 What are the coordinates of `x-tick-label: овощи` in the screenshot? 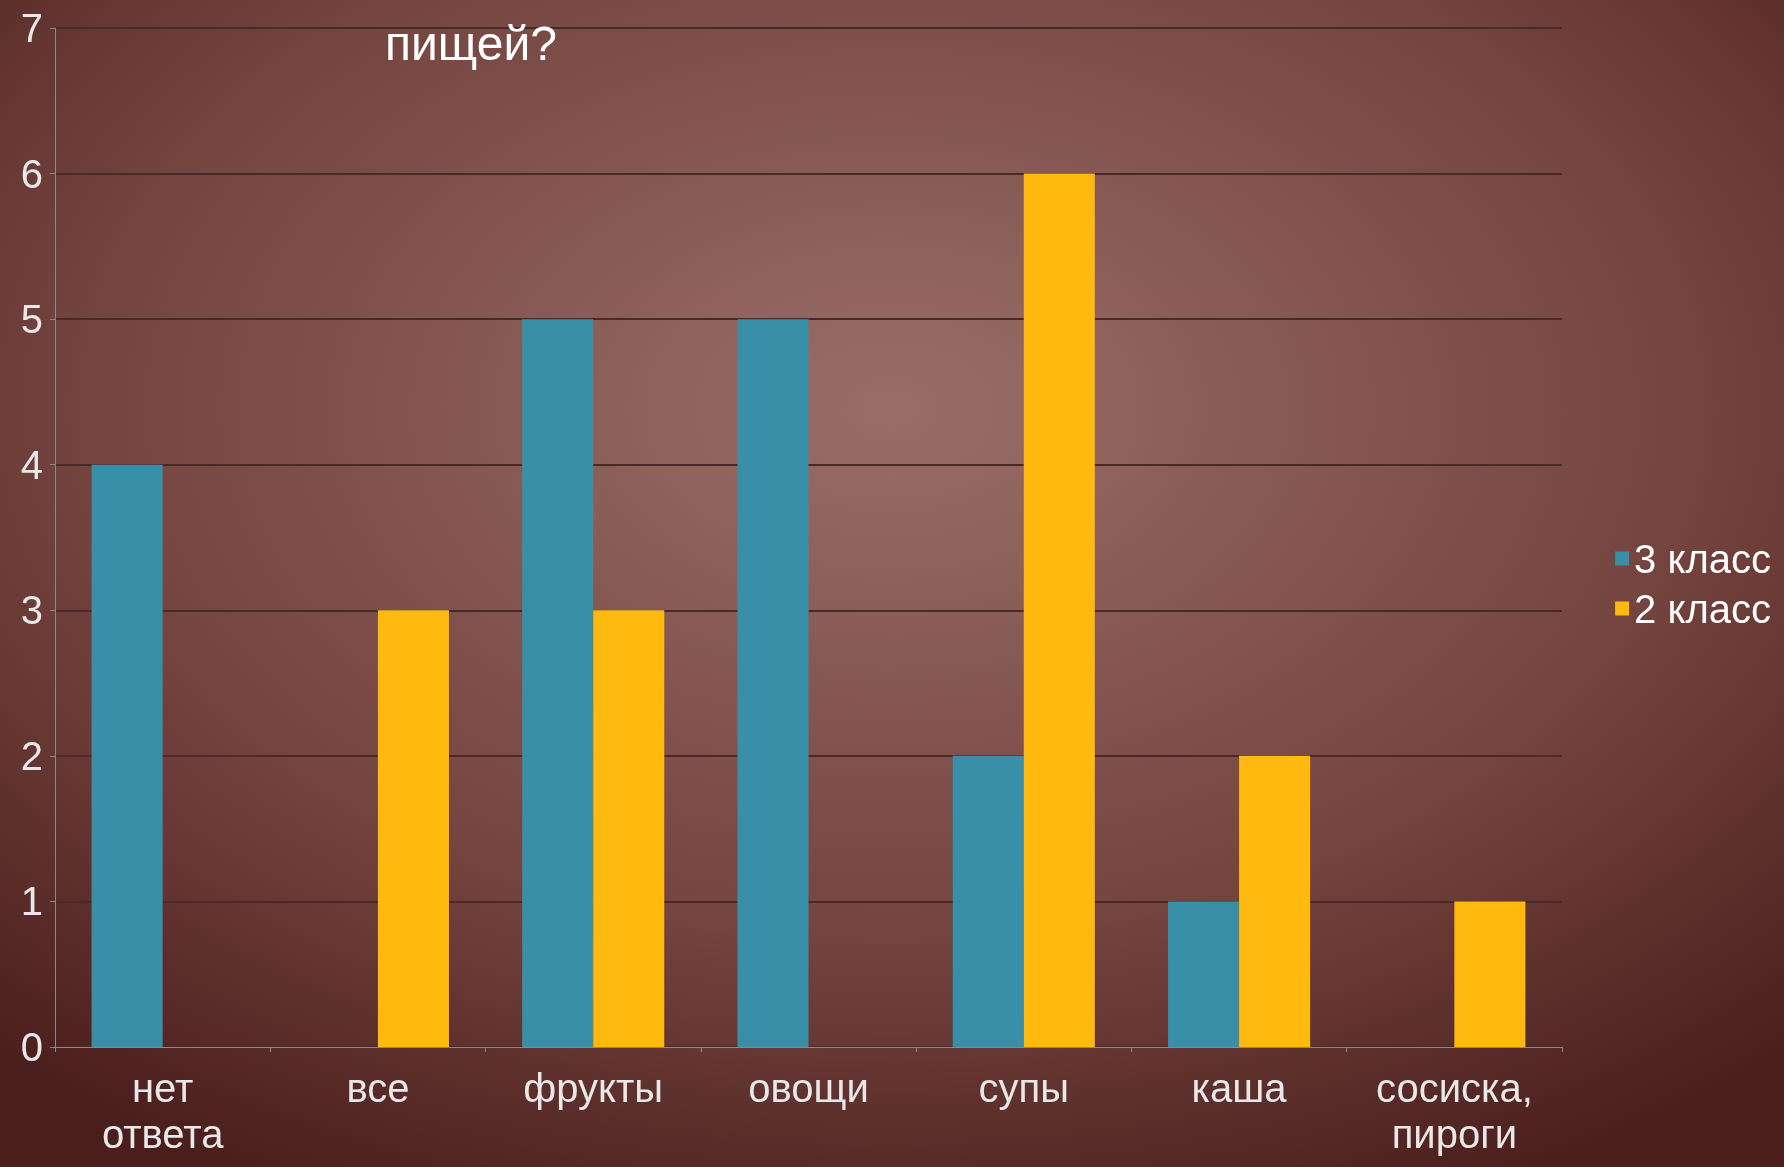 It's located at (808, 1088).